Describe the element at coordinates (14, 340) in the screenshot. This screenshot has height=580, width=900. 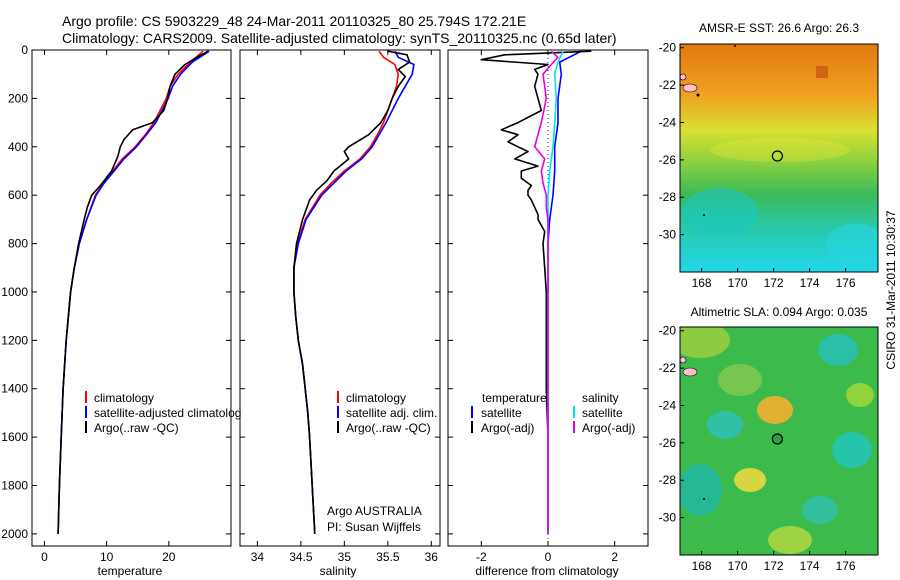
I see `y-tick-label: 1200` at that location.